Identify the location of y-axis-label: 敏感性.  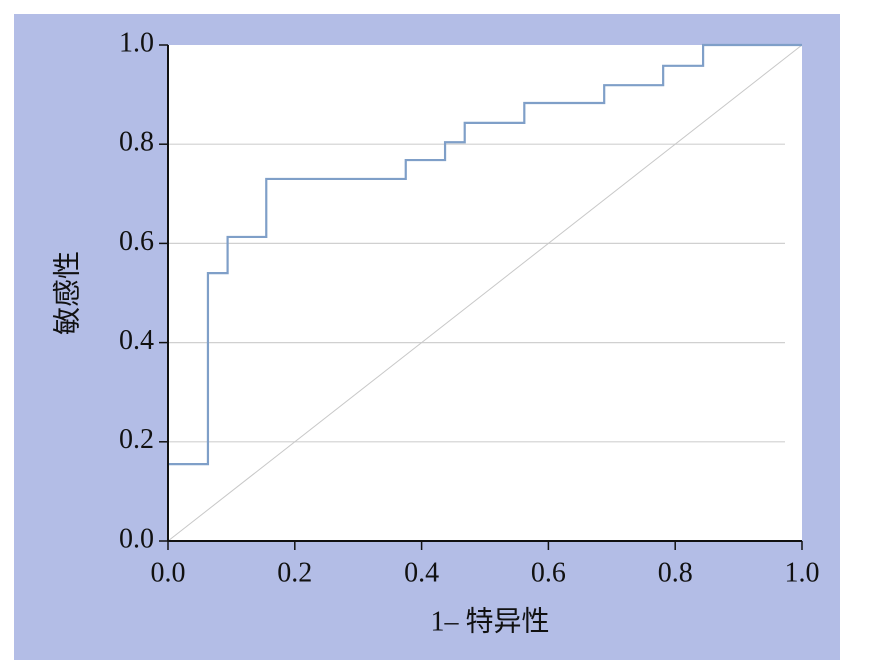
(67, 293).